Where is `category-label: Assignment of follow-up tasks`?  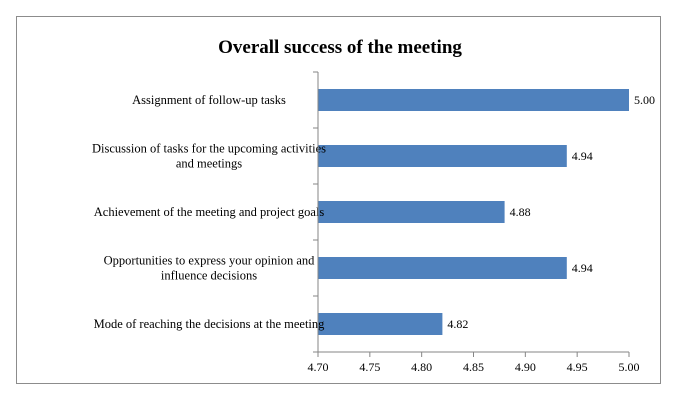
category-label: Assignment of follow-up tasks is located at coordinates (209, 100).